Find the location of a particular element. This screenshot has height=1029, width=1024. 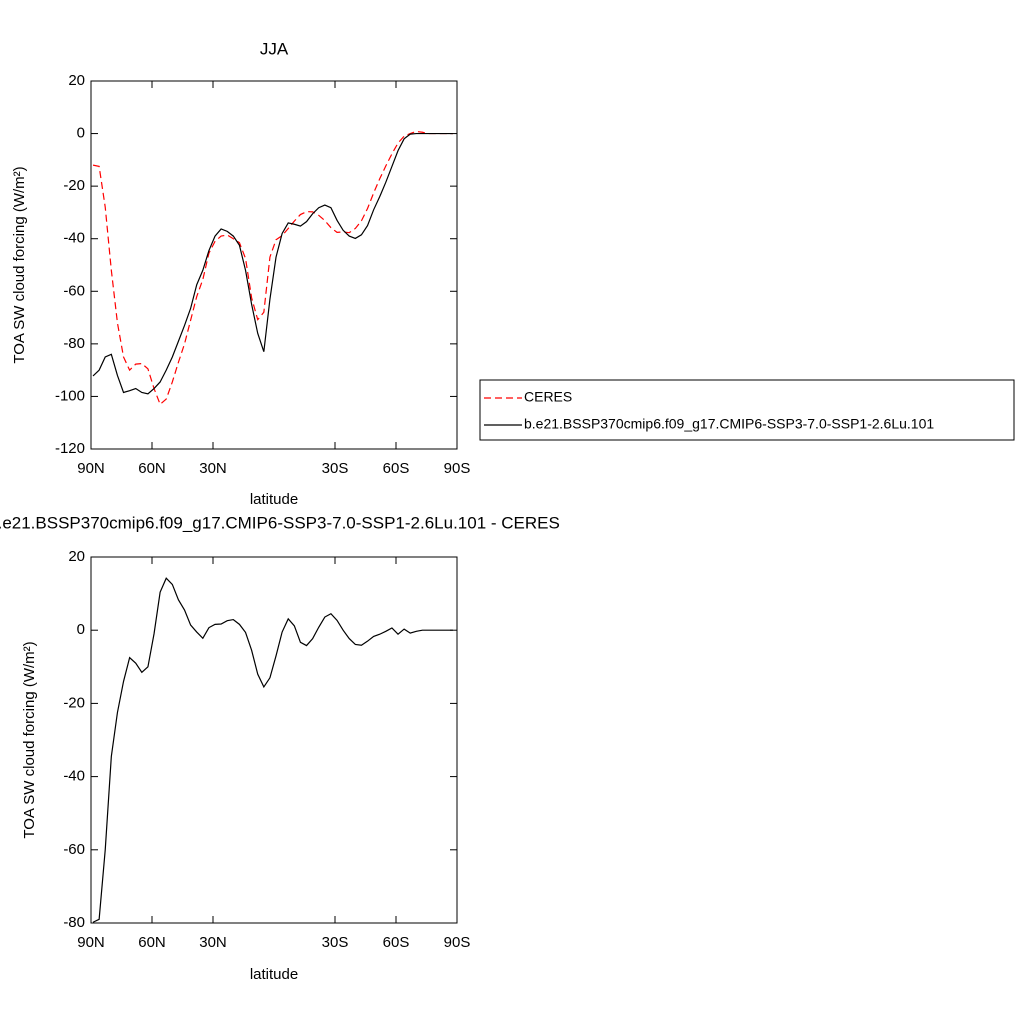

legend-label: CERES is located at coordinates (548, 397).